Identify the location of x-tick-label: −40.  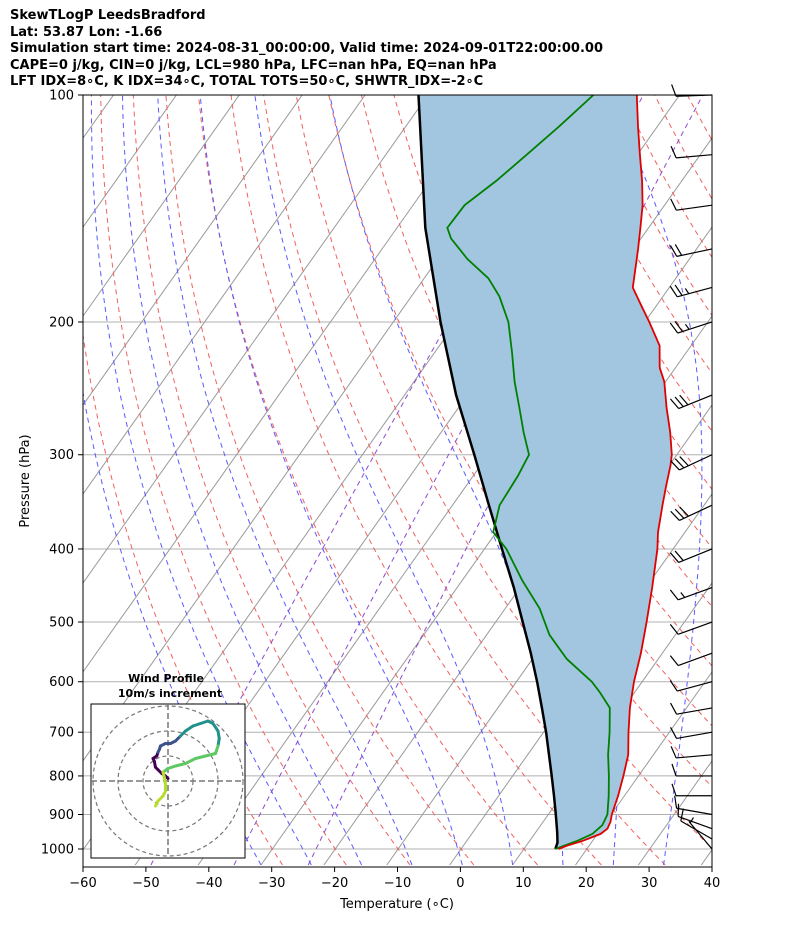
(208, 883).